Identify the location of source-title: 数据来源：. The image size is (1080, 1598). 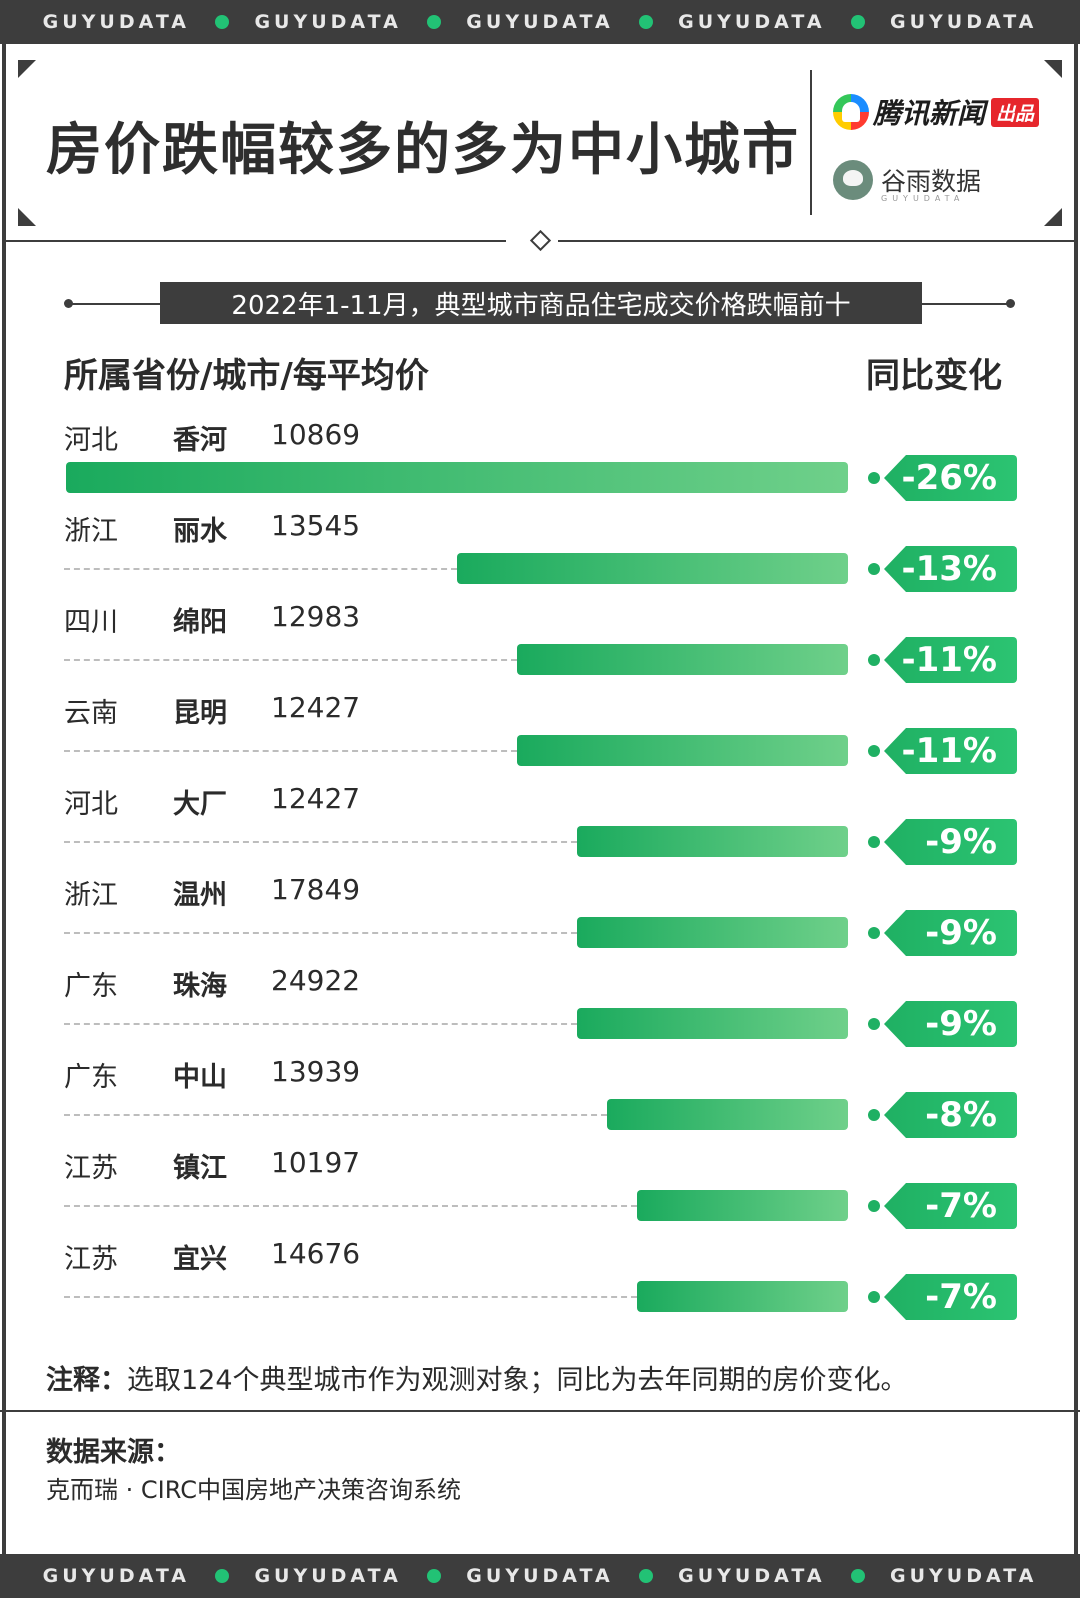
(113, 1452).